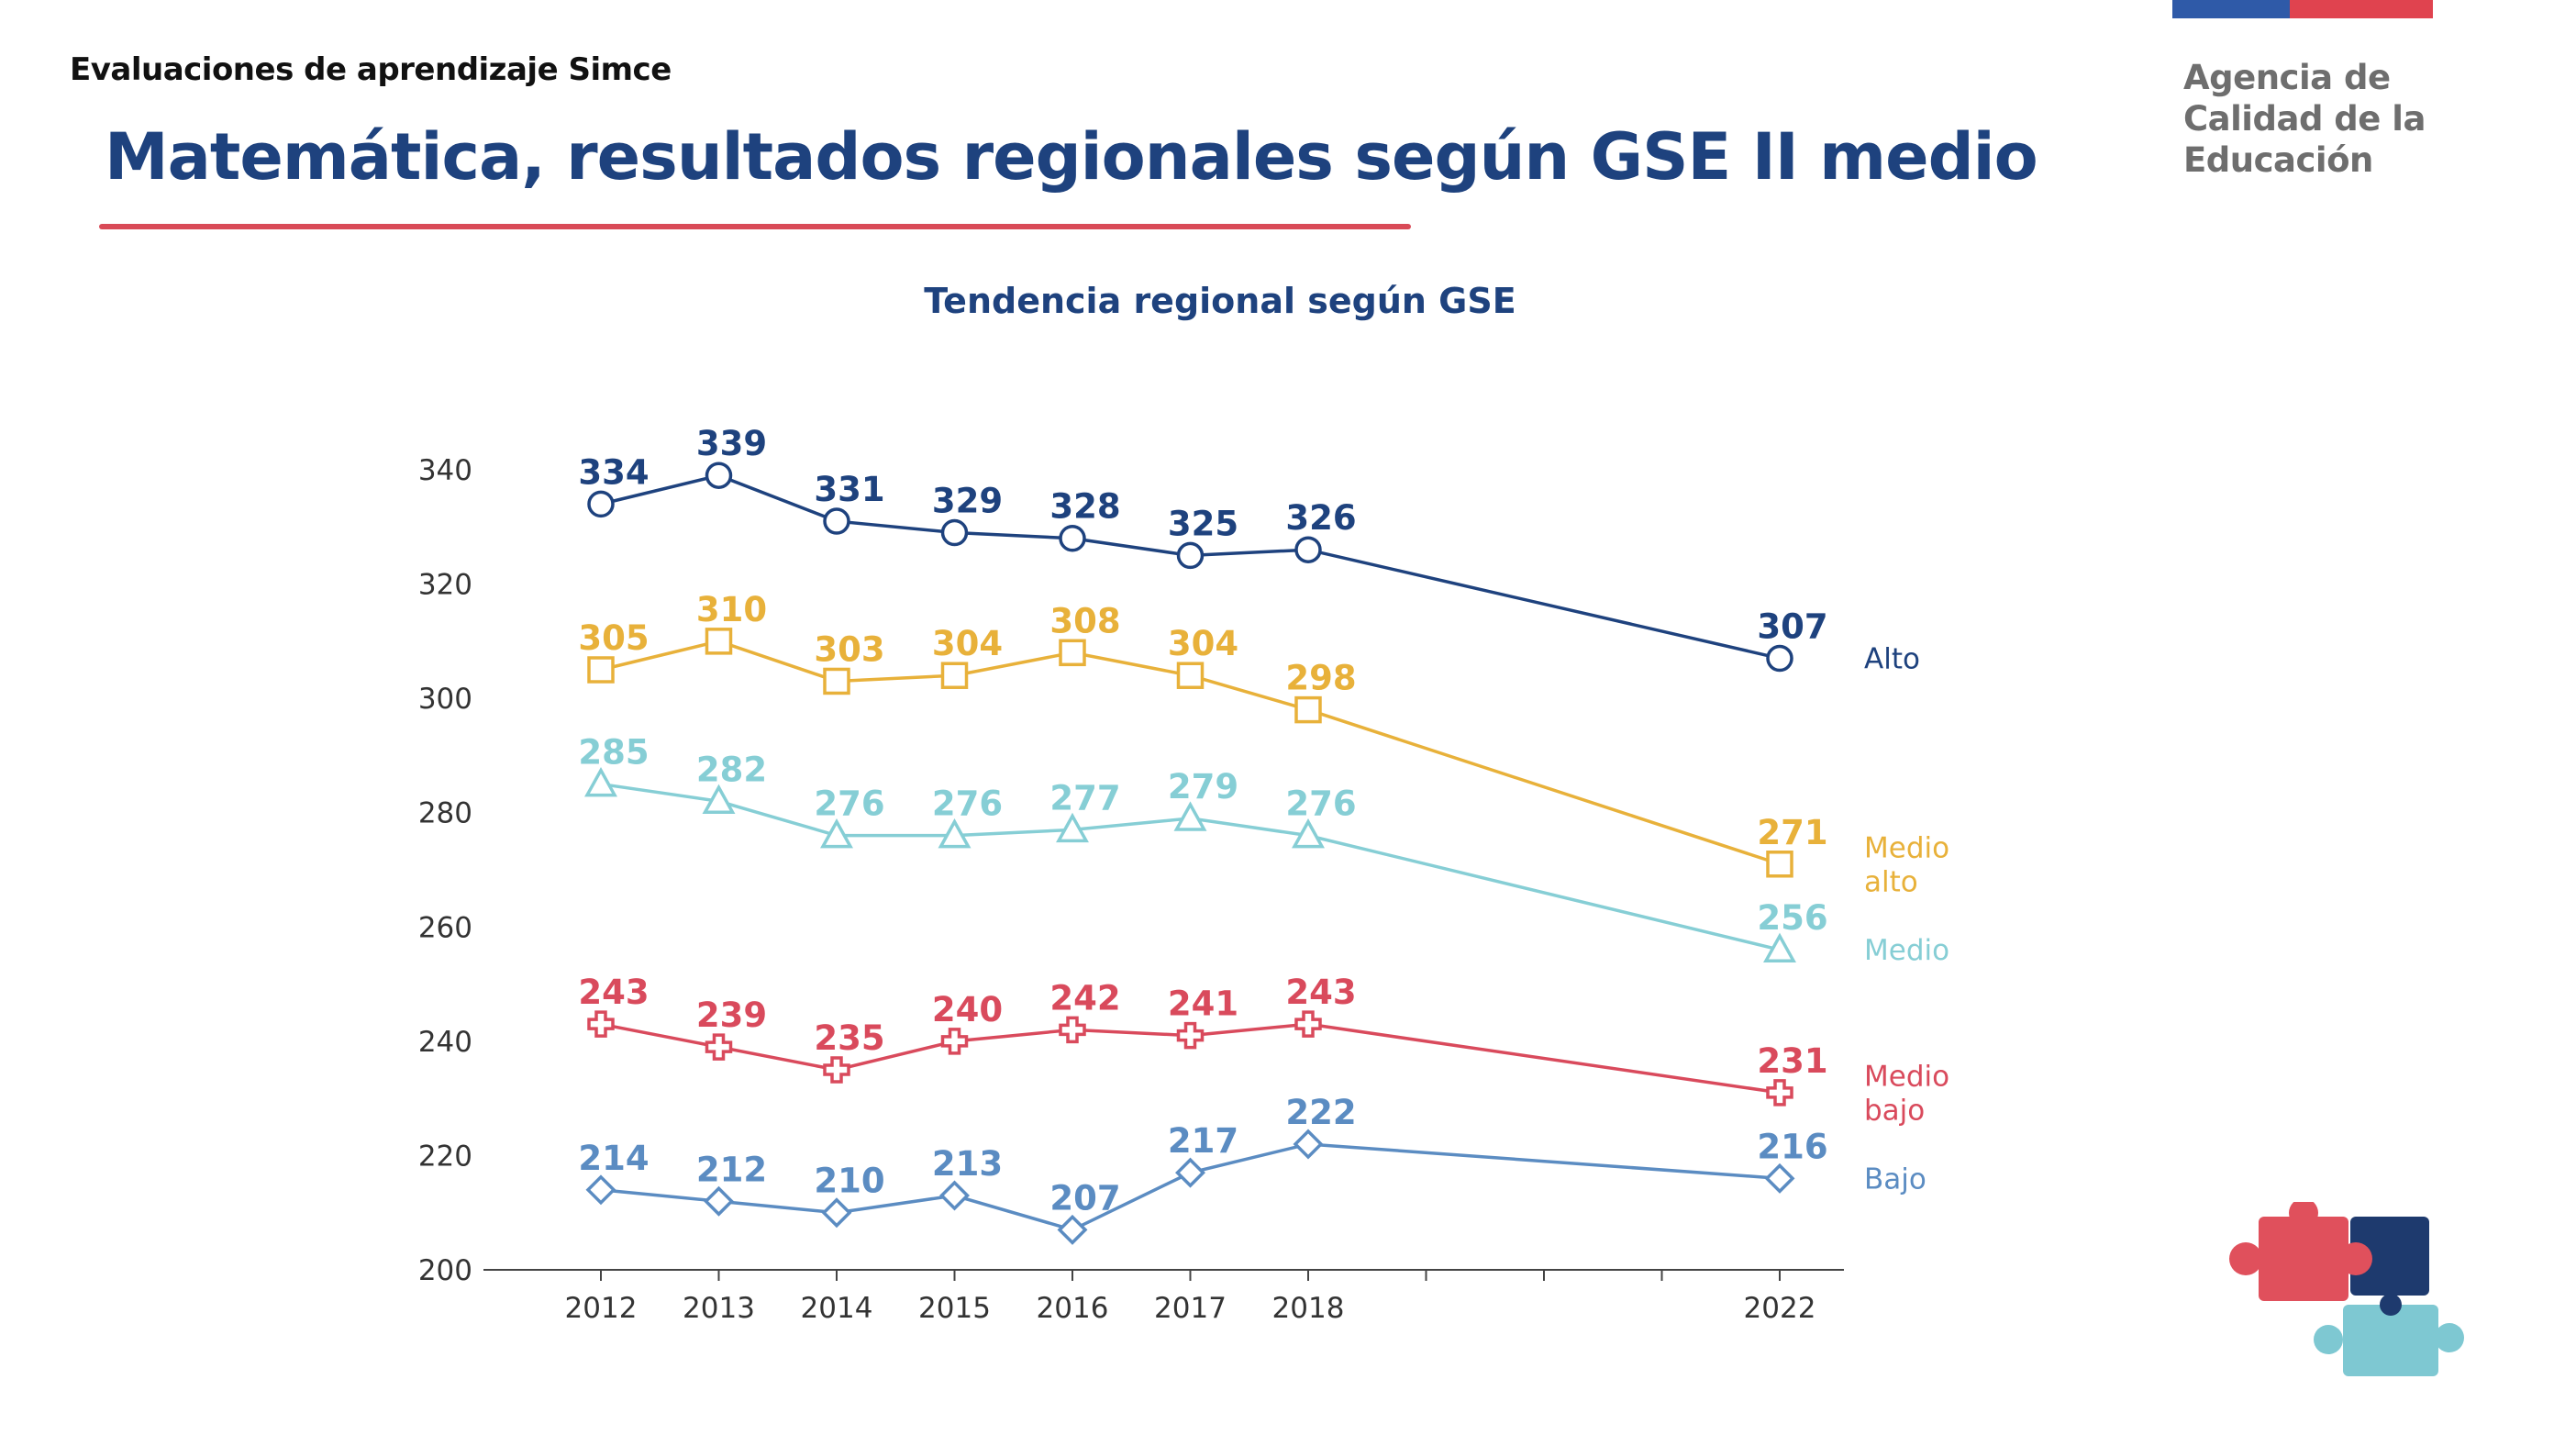 The image size is (2576, 1446). Describe the element at coordinates (731, 769) in the screenshot. I see `data-label: 282` at that location.